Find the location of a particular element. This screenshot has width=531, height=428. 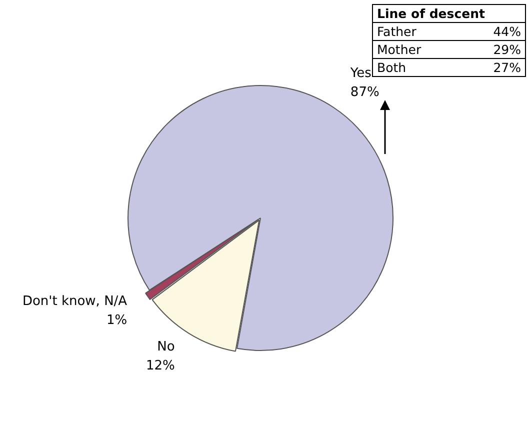

text: 29% is located at coordinates (507, 49).